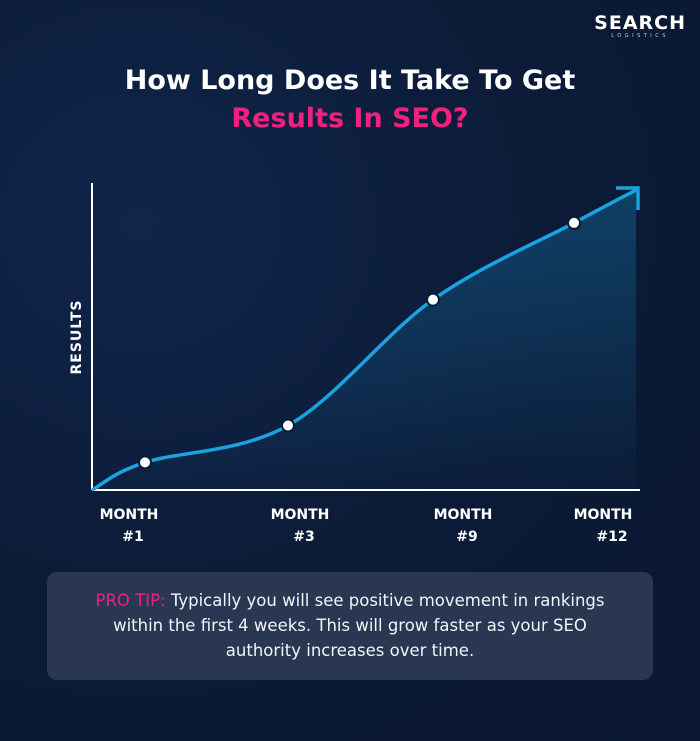  I want to click on logo: SEARCH LOGISTICS, so click(640, 25).